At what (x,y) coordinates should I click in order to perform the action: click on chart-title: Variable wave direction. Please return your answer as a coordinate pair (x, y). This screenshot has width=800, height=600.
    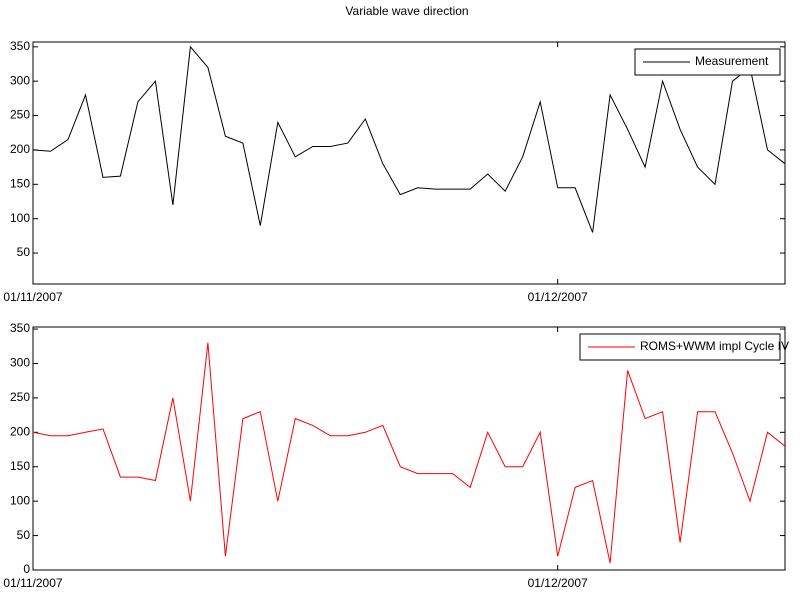
    Looking at the image, I should click on (406, 11).